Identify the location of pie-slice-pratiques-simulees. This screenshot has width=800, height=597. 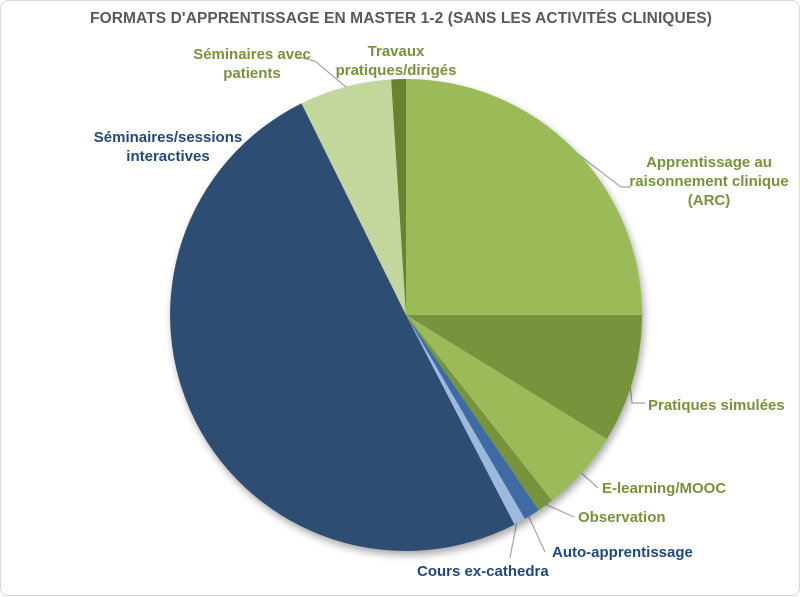
(524, 377).